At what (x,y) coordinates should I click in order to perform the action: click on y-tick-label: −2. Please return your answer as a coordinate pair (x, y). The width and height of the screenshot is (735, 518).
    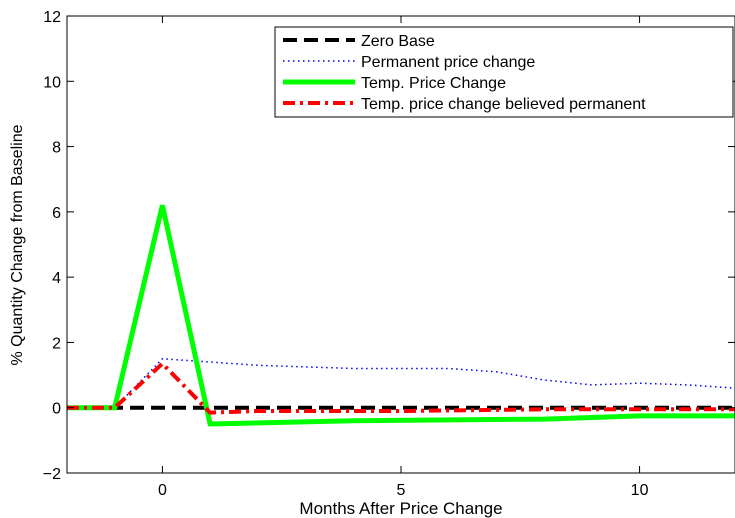
    Looking at the image, I should click on (52, 474).